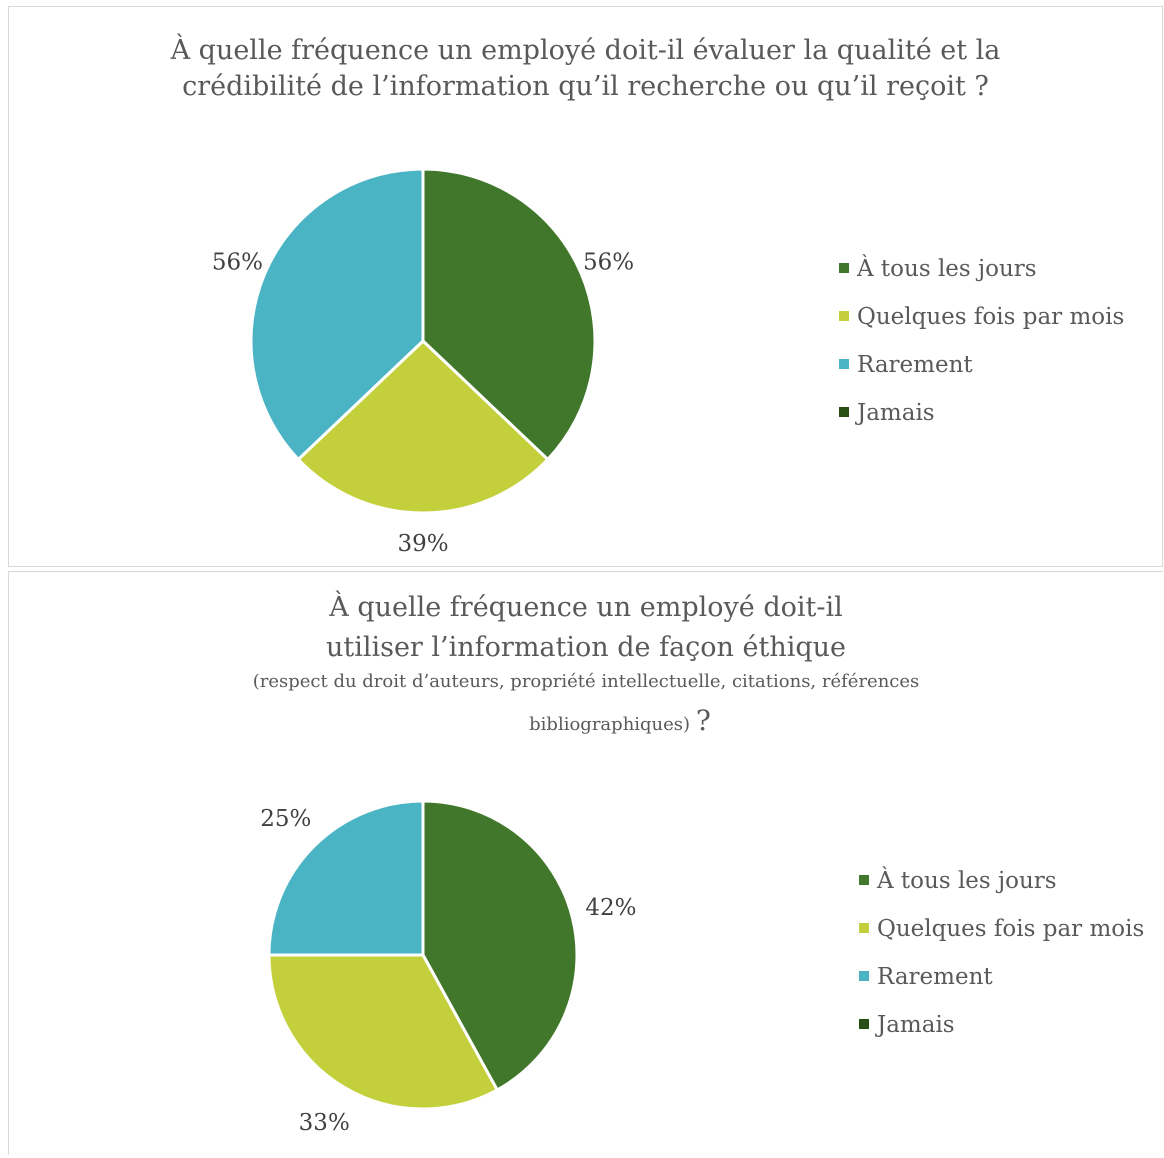 Image resolution: width=1164 pixels, height=1158 pixels. I want to click on chart-1-legend-swatch-monthly, so click(844, 316).